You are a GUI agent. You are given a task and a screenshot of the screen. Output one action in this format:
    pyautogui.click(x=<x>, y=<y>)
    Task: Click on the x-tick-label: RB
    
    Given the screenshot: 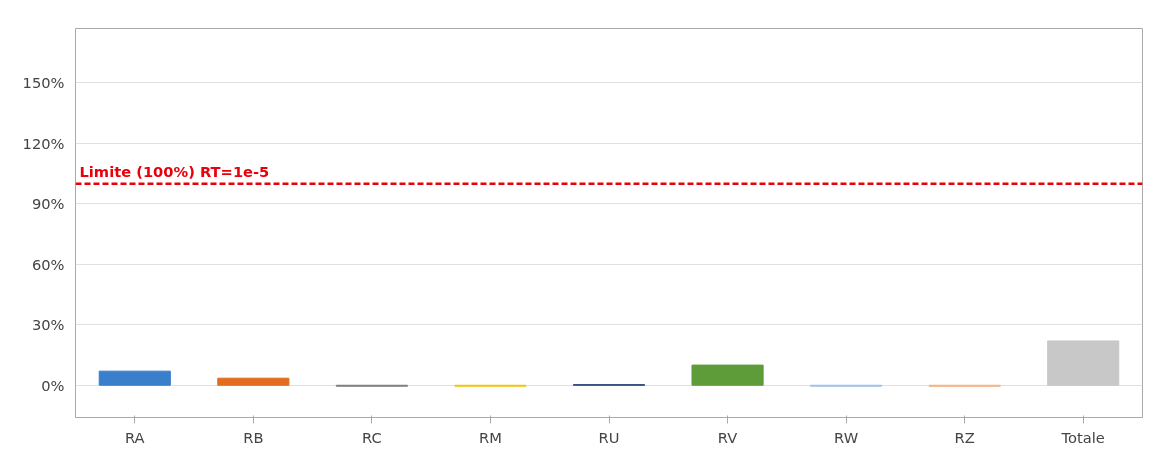 What is the action you would take?
    pyautogui.click(x=253, y=437)
    